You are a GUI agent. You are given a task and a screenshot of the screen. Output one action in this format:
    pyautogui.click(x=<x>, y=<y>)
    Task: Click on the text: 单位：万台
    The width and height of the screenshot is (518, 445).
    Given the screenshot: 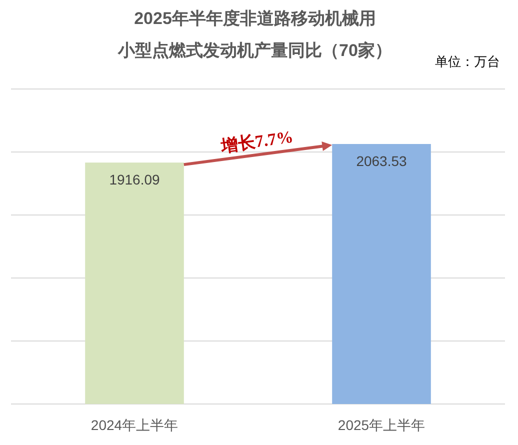 What is the action you would take?
    pyautogui.click(x=467, y=61)
    